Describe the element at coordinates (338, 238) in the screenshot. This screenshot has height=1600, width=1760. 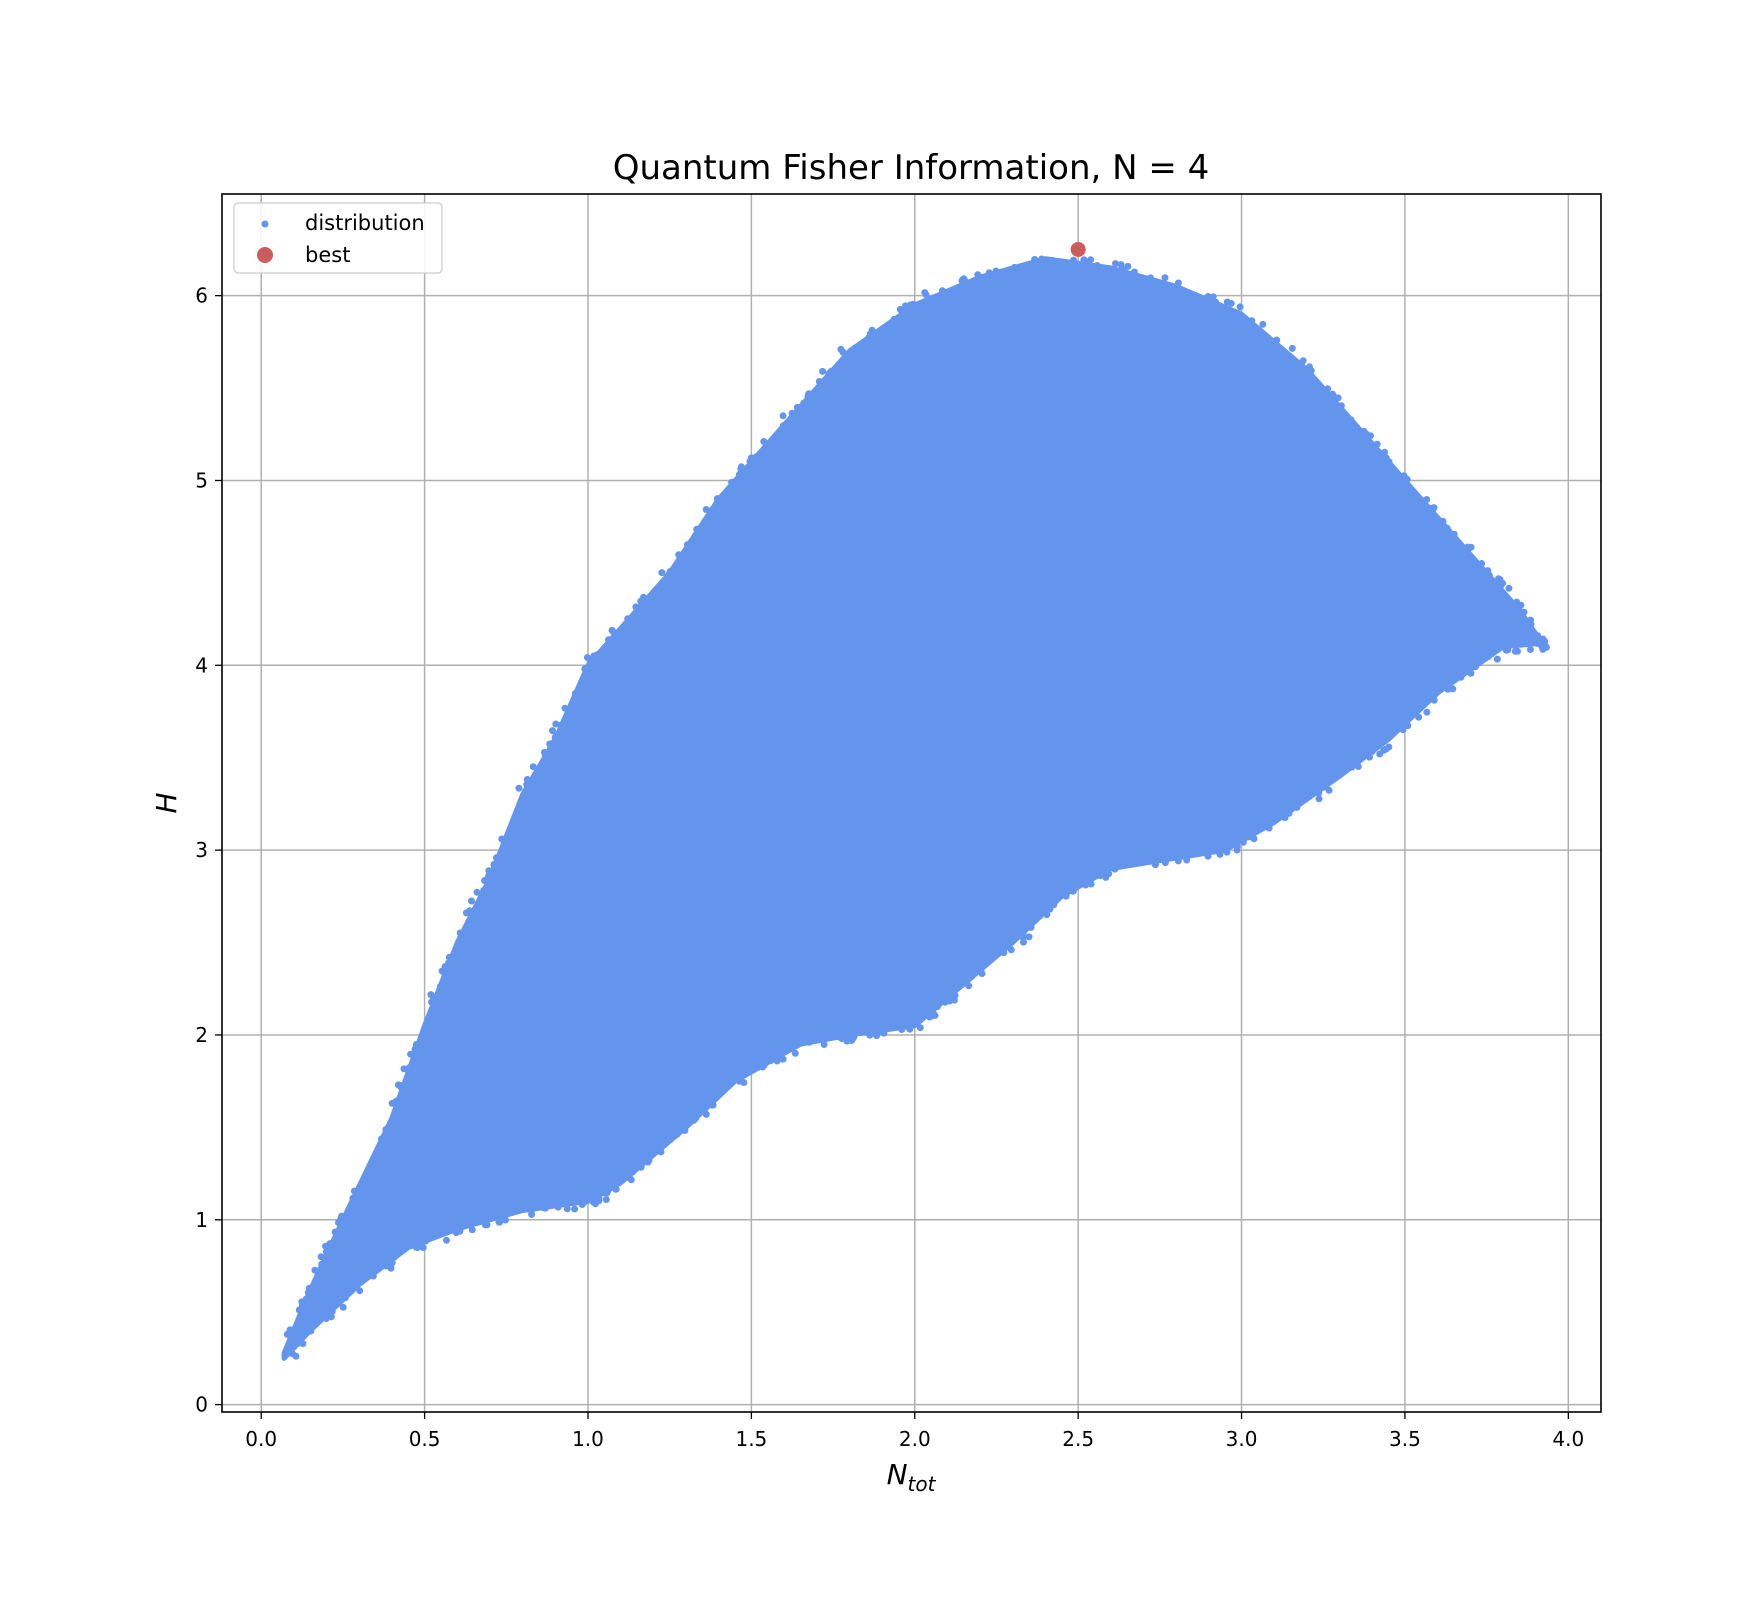
I see `legend-box` at that location.